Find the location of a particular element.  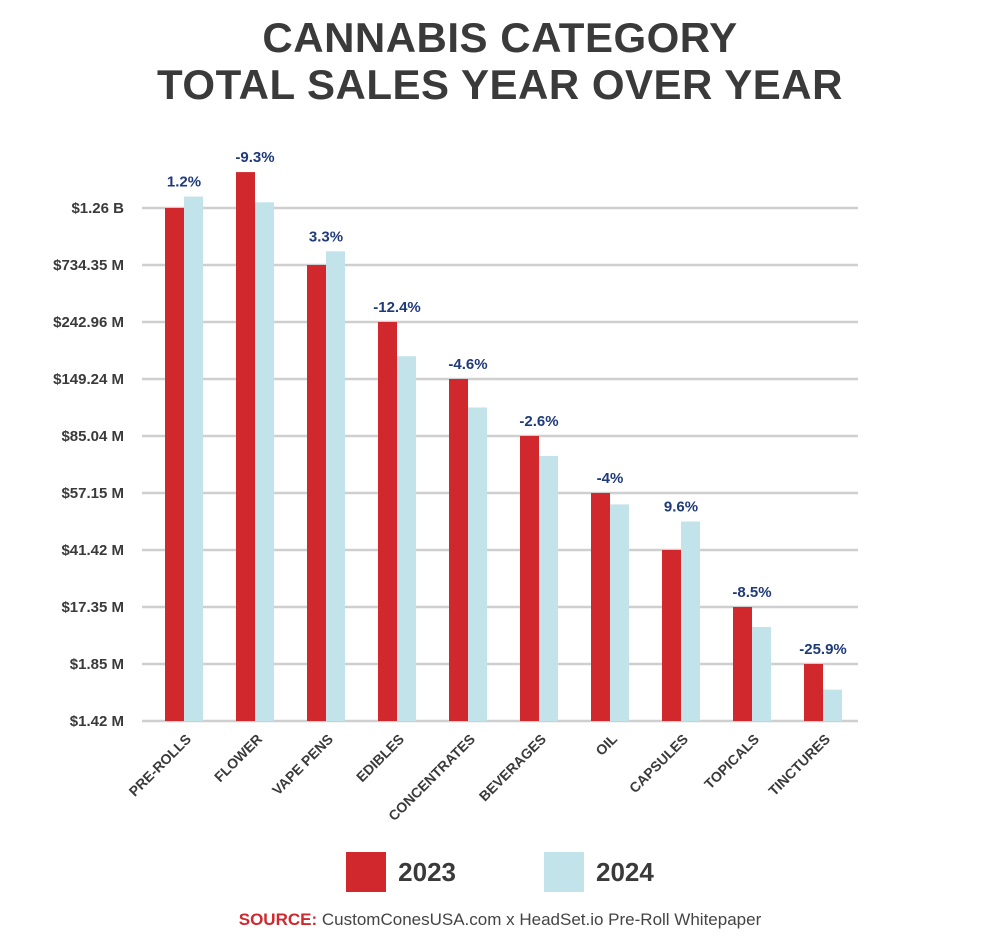

x-category-label-pre-rolls: PRE-ROLLS is located at coordinates (160, 765).